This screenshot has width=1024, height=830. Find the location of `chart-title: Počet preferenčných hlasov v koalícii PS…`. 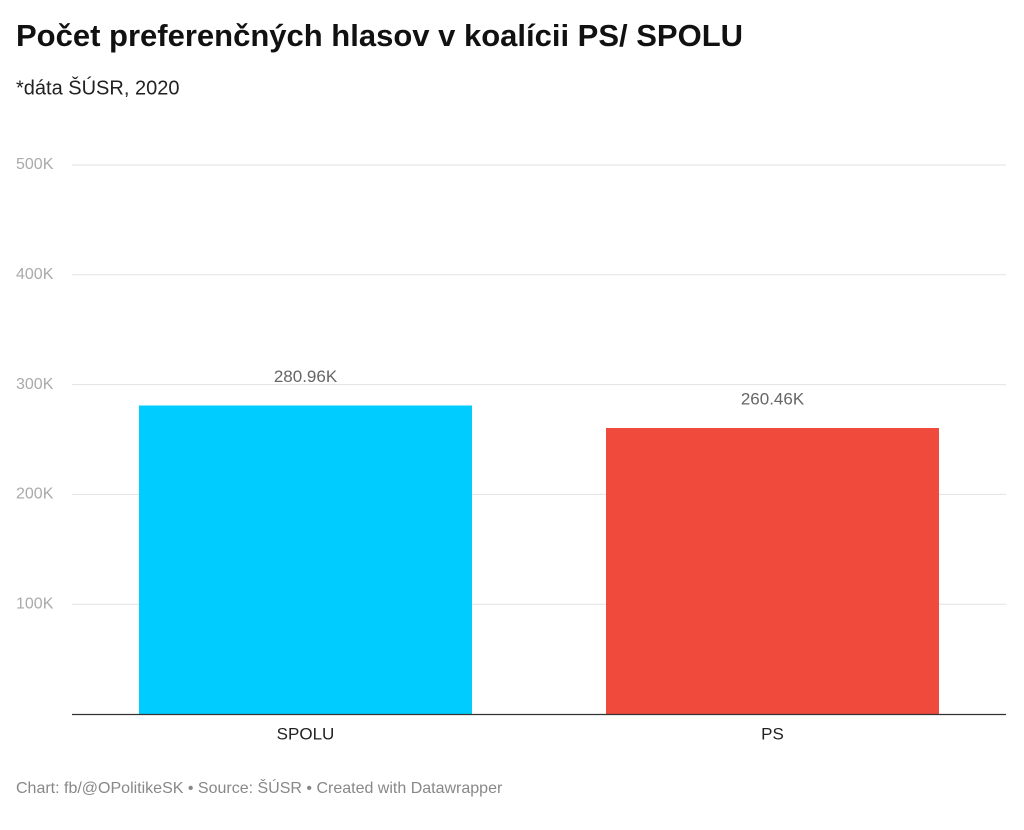

chart-title: Počet preferenčných hlasov v koalícii PS… is located at coordinates (379, 35).